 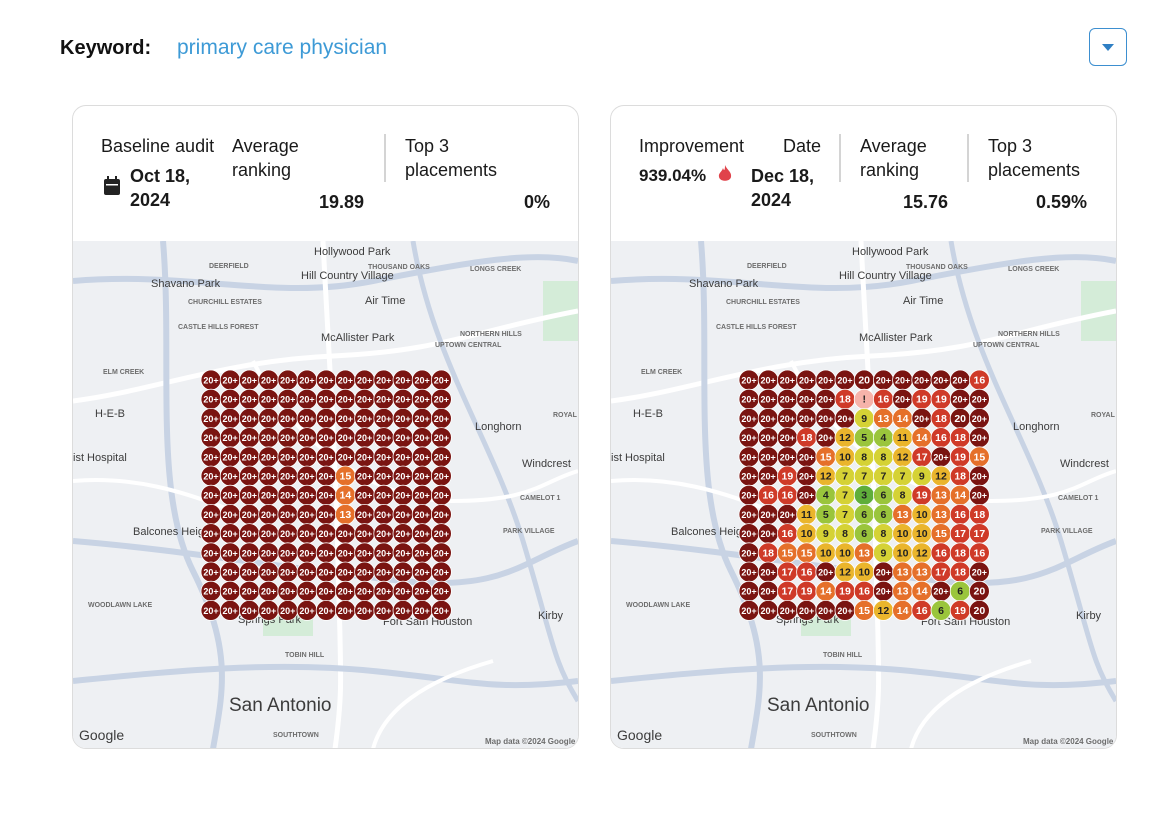 I want to click on rank-label: 16, so click(x=788, y=534).